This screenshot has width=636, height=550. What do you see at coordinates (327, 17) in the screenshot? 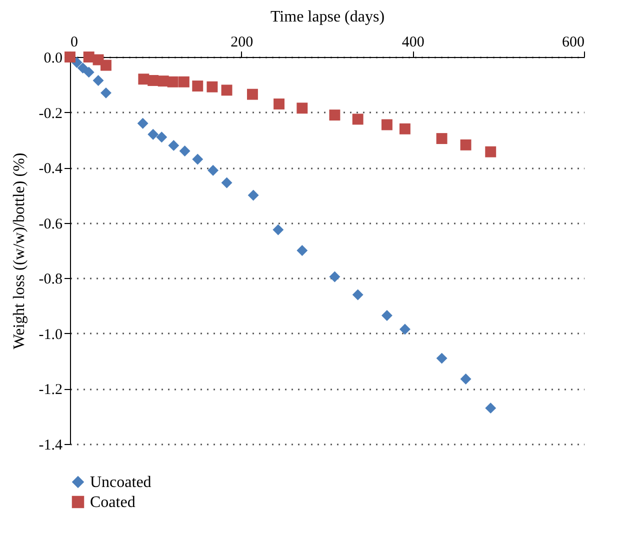
I see `x-axis-title: Time lapse (days)` at bounding box center [327, 17].